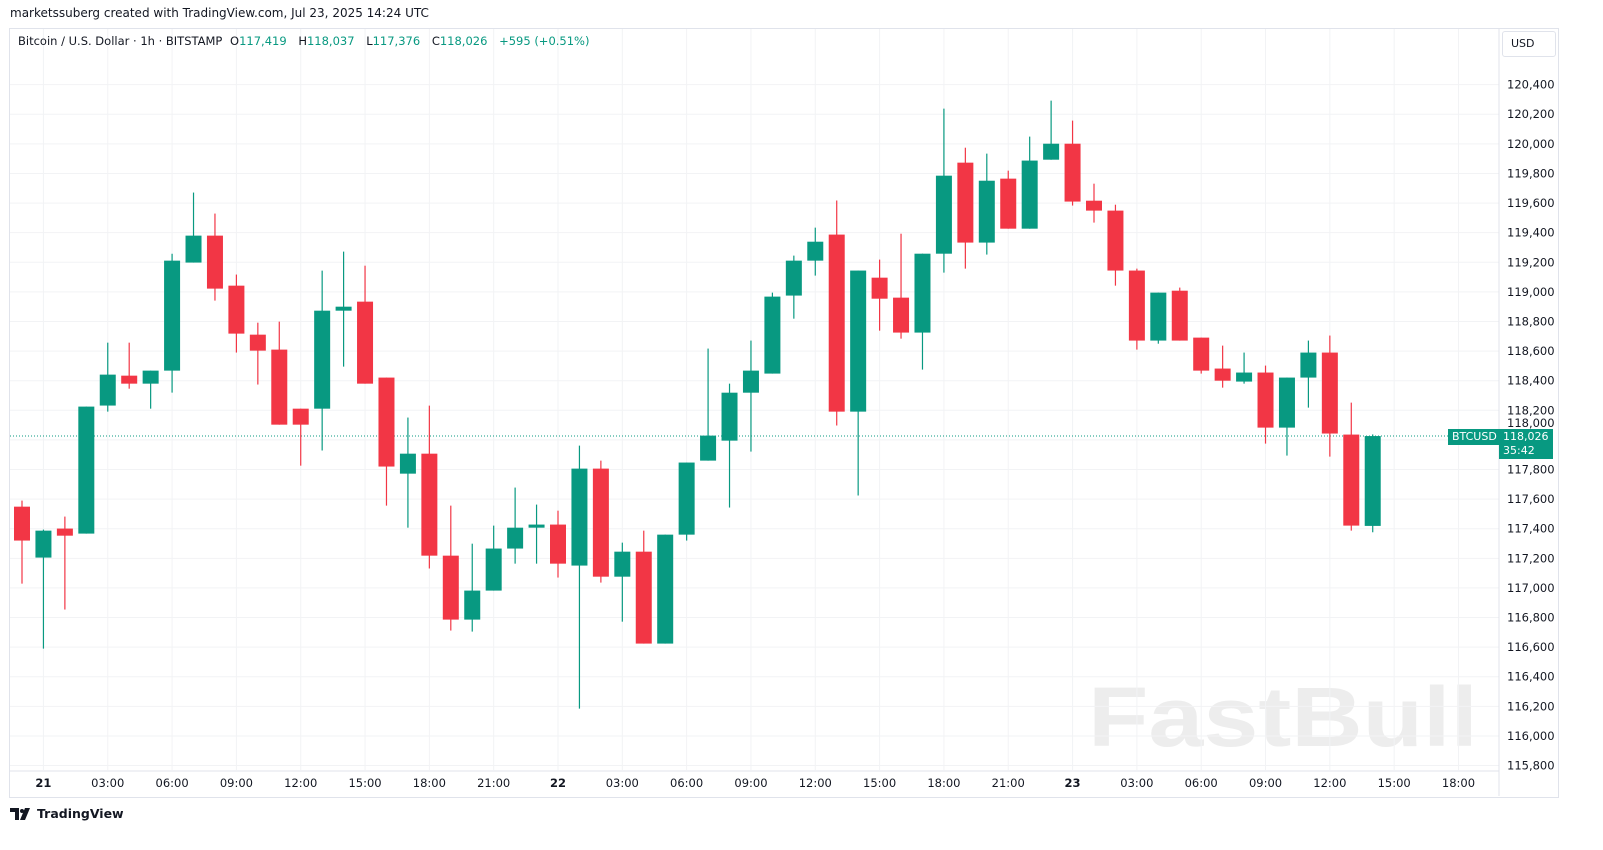 The image size is (1603, 850). I want to click on bar-countdown: 35:42, so click(1519, 450).